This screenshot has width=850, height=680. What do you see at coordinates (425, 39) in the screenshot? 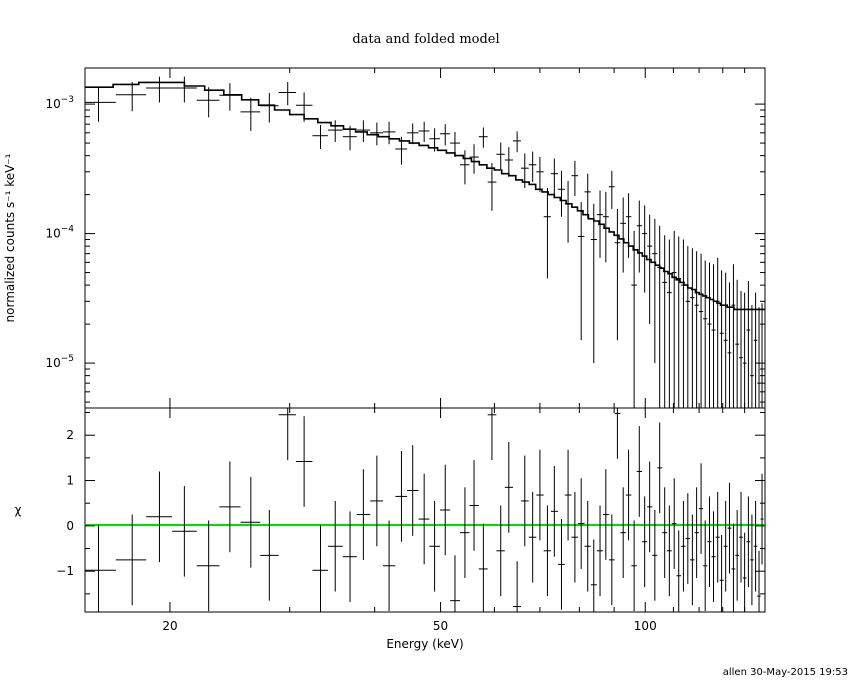
I see `chart-title: data and folded model` at bounding box center [425, 39].